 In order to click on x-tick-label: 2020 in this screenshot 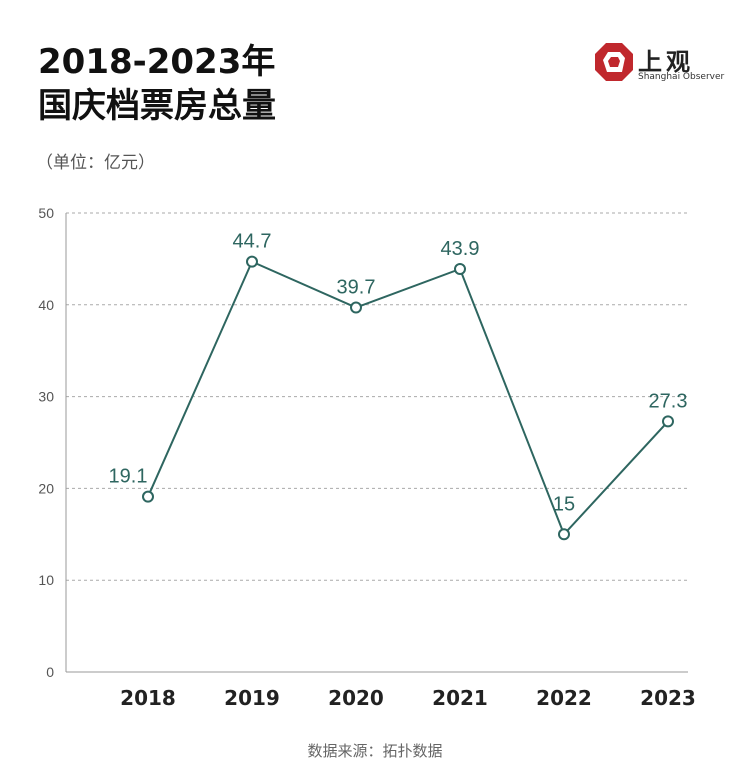, I will do `click(356, 698)`.